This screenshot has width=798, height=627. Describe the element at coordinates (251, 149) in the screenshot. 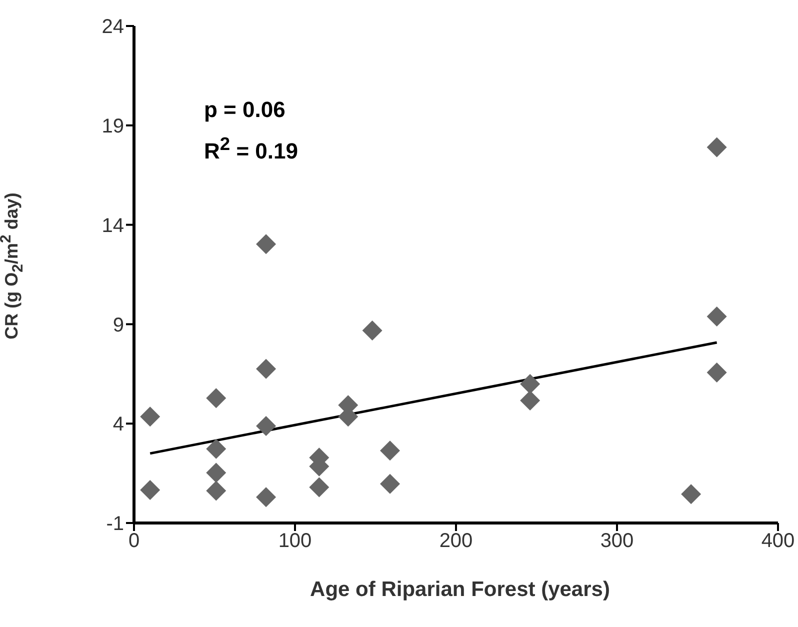

I see `annotation: R$^{2}$ = 0.19` at that location.